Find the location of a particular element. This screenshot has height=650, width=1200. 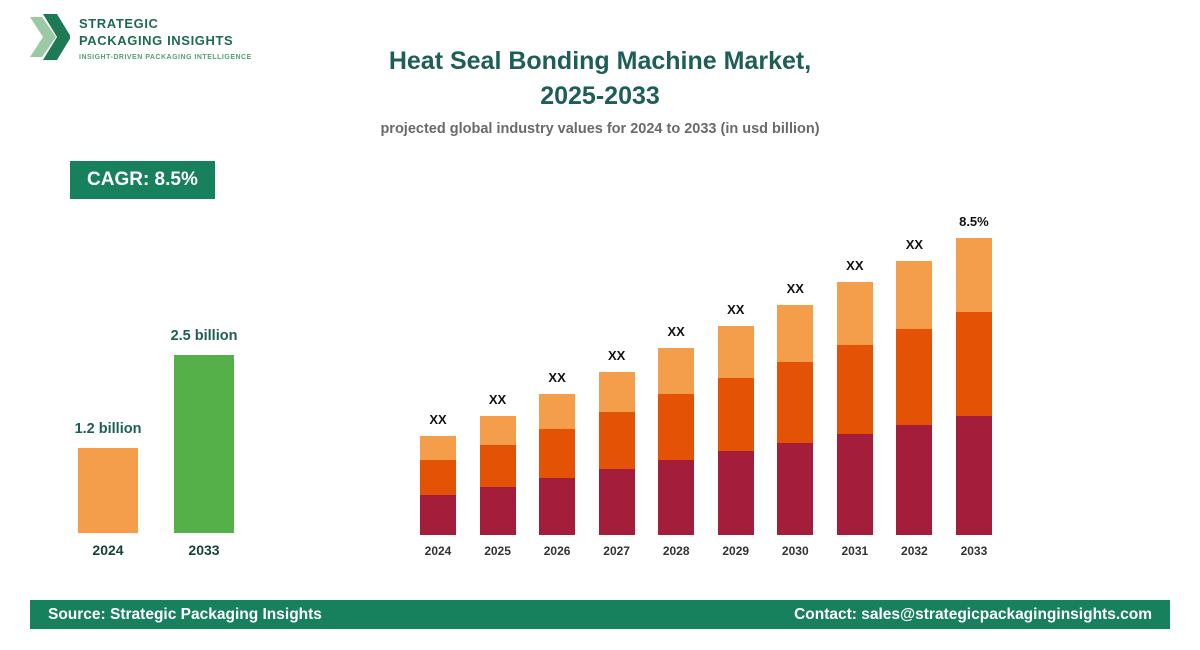

footer-source: Source: Strategic Packaging Insights is located at coordinates (185, 614).